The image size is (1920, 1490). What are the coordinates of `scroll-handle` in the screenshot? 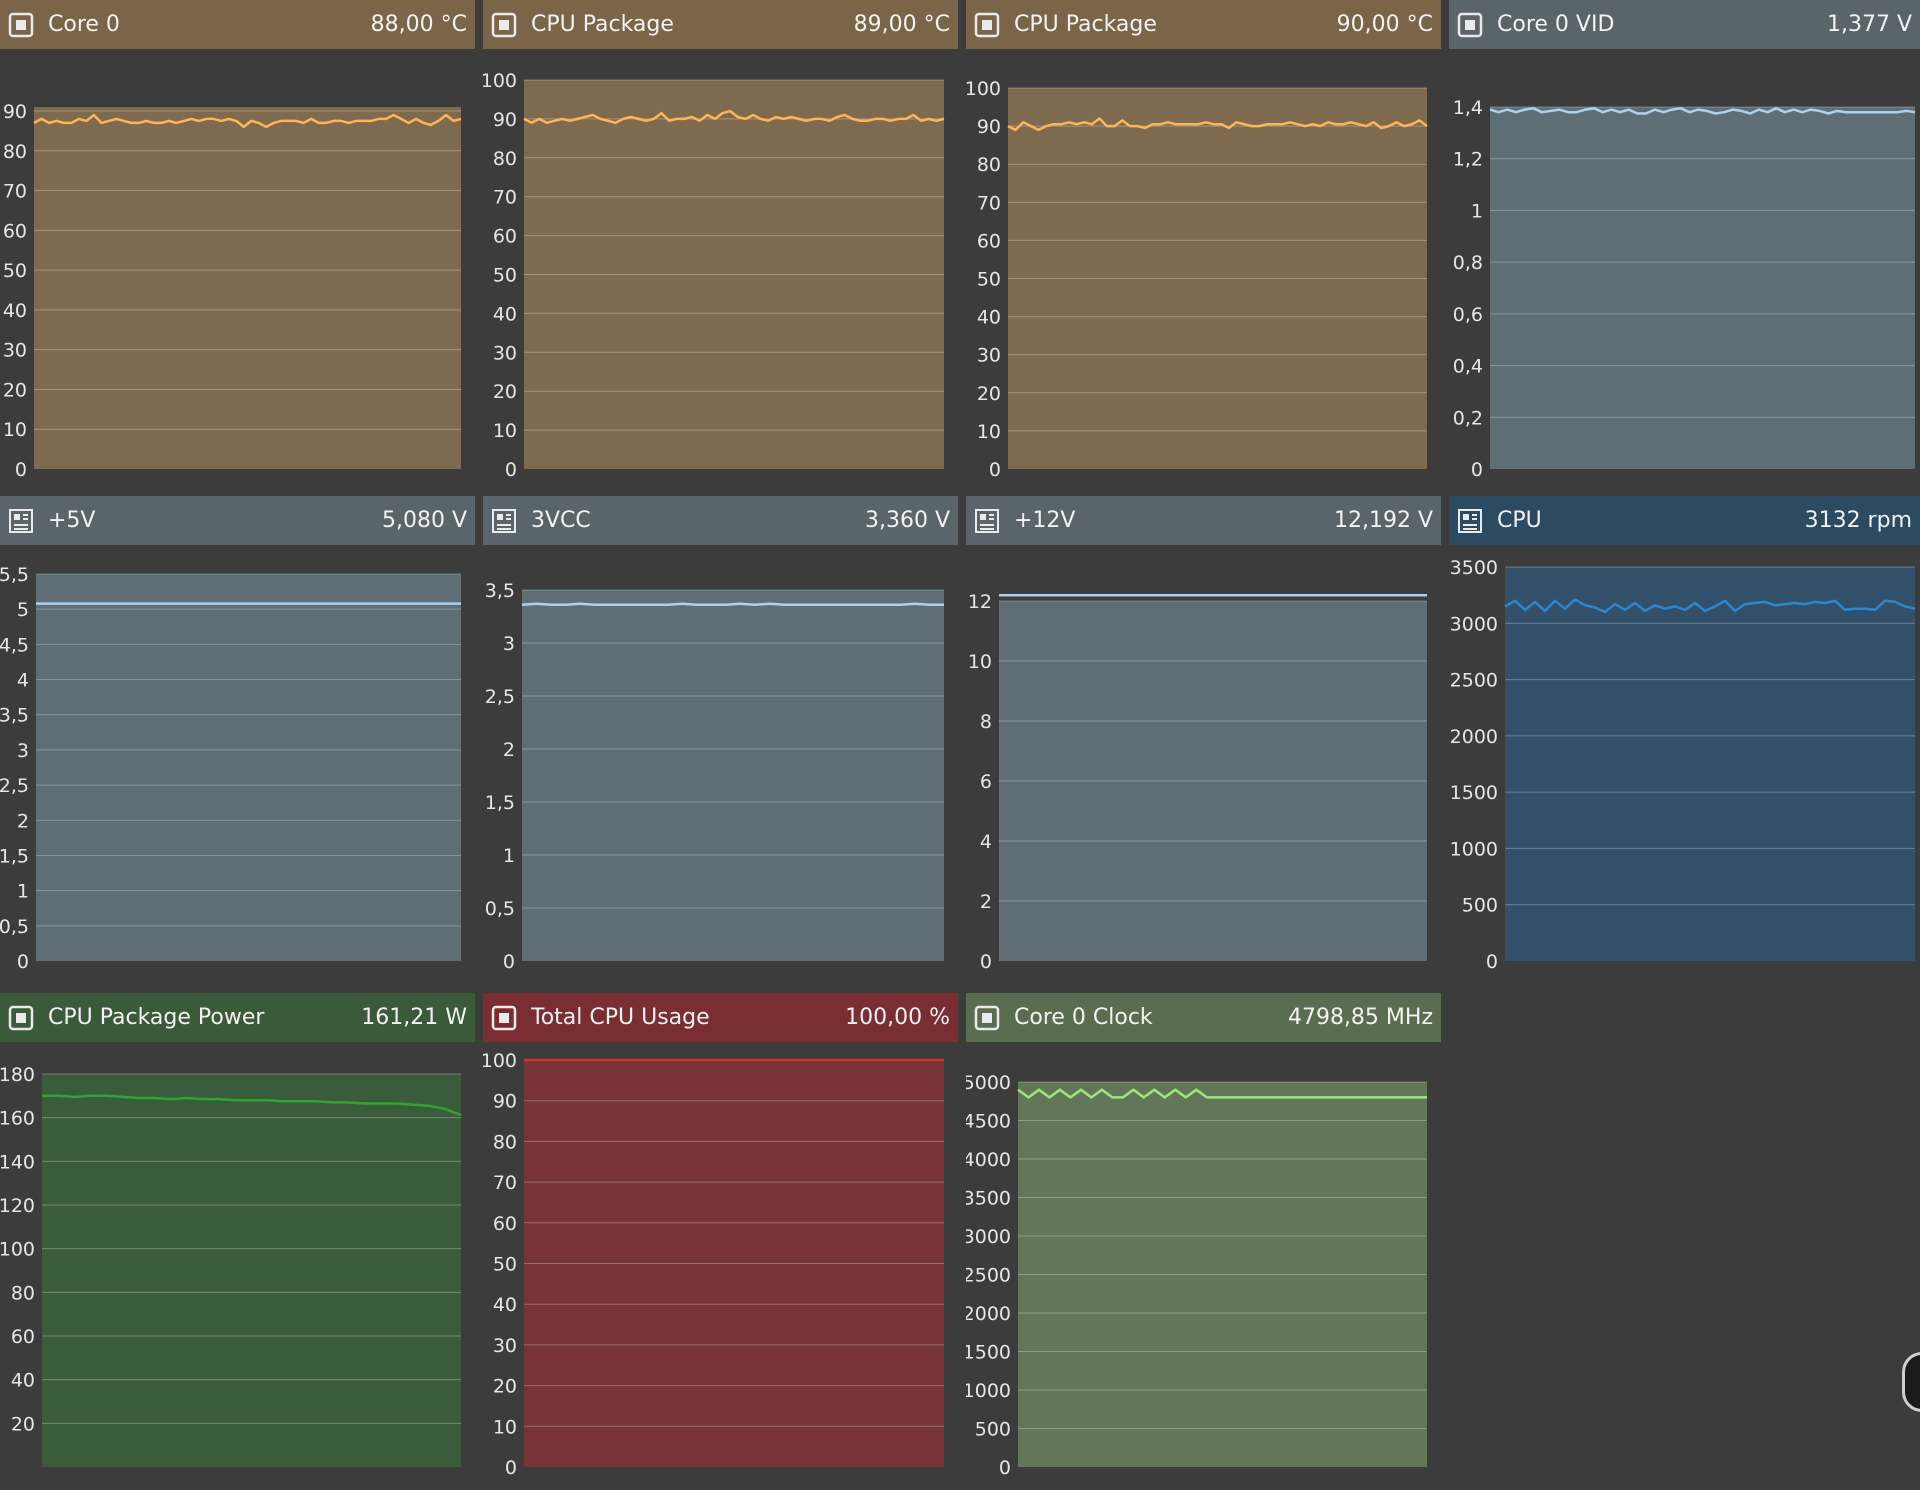 It's located at (1911, 1382).